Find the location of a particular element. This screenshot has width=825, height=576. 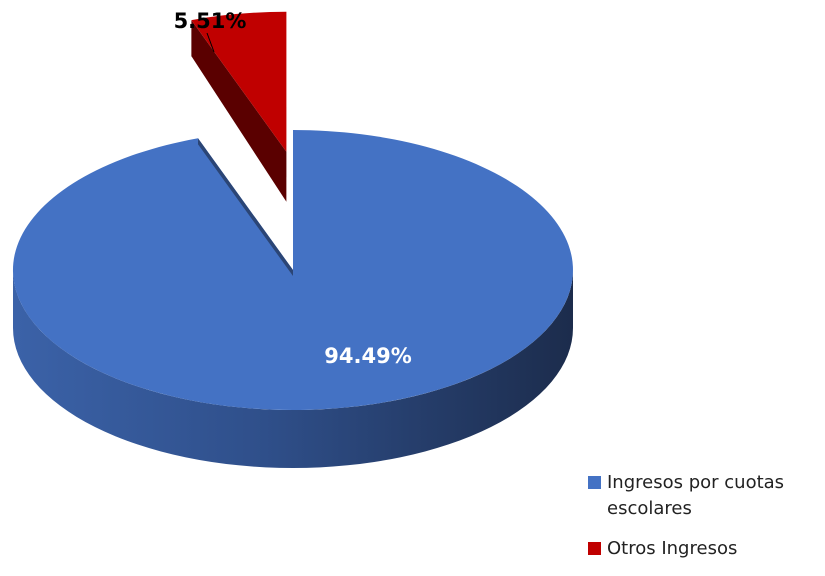

leader-line is located at coordinates (210, 42).